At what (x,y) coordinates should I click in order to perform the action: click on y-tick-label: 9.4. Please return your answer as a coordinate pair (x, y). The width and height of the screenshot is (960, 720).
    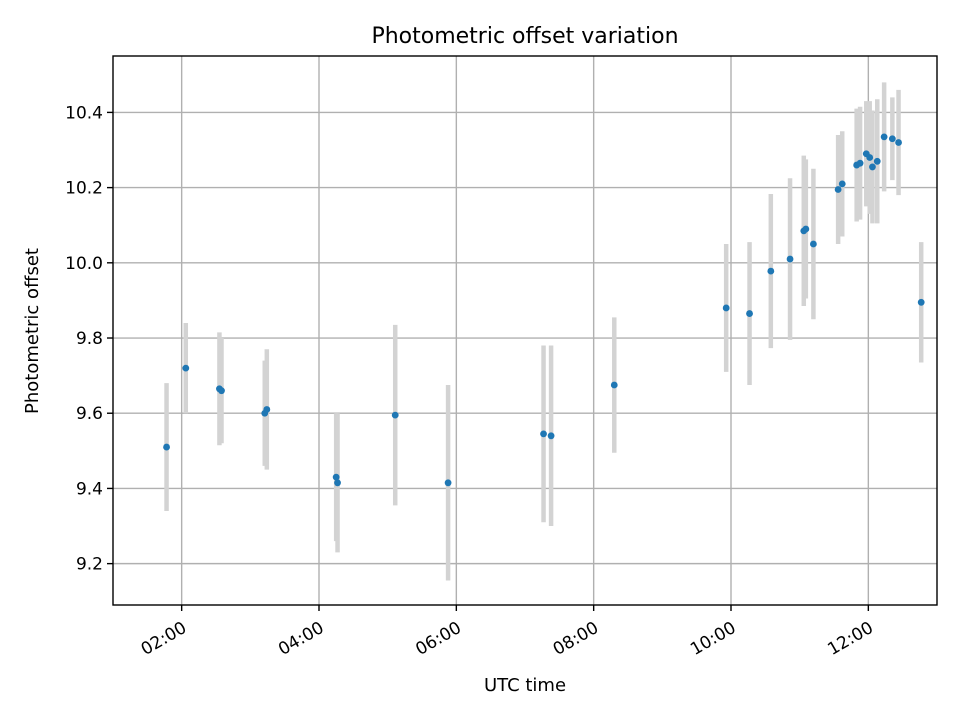
    Looking at the image, I should click on (89, 489).